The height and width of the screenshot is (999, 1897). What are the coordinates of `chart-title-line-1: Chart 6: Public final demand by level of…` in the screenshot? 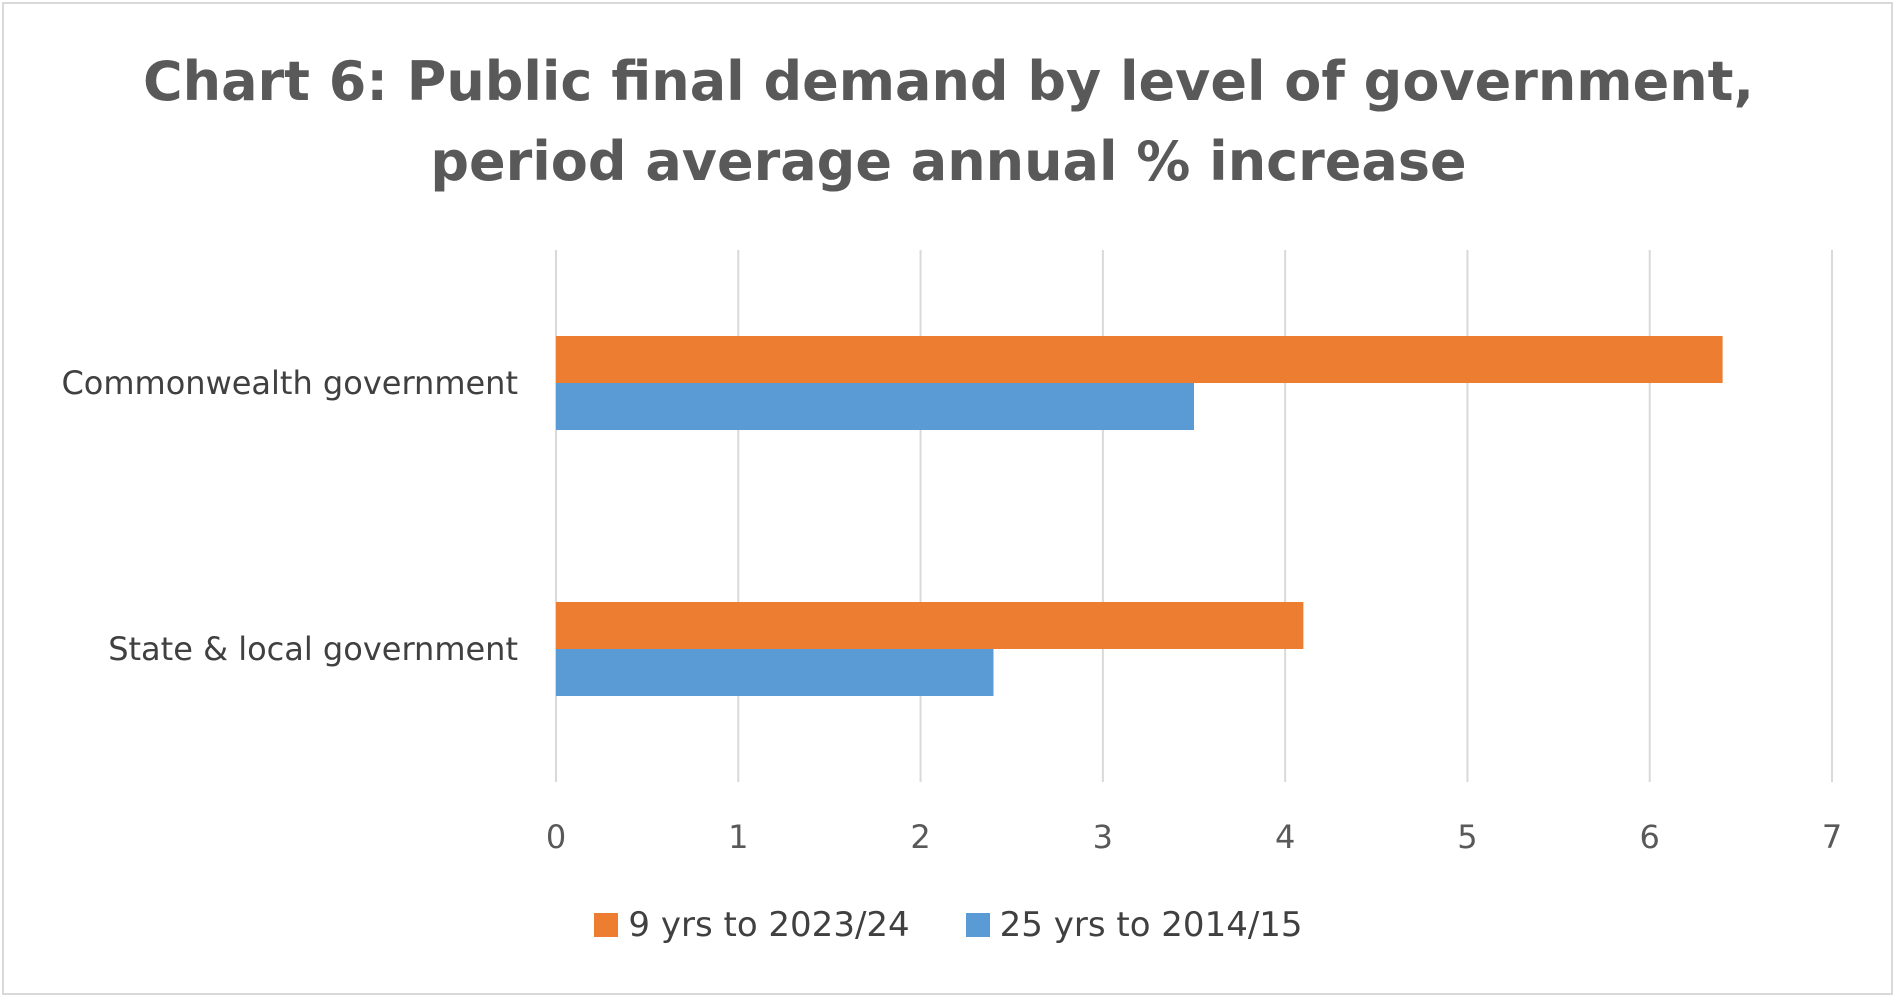 It's located at (948, 81).